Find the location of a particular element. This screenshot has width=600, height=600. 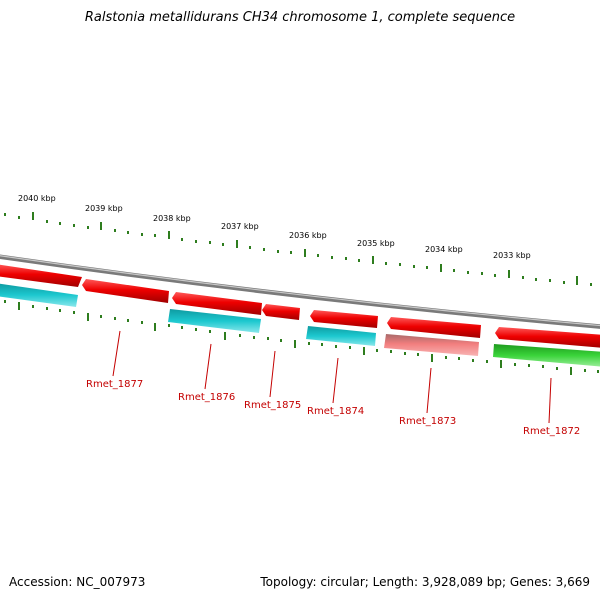

gene-label-rmet-1873: Rmet_1873 is located at coordinates (427, 421).